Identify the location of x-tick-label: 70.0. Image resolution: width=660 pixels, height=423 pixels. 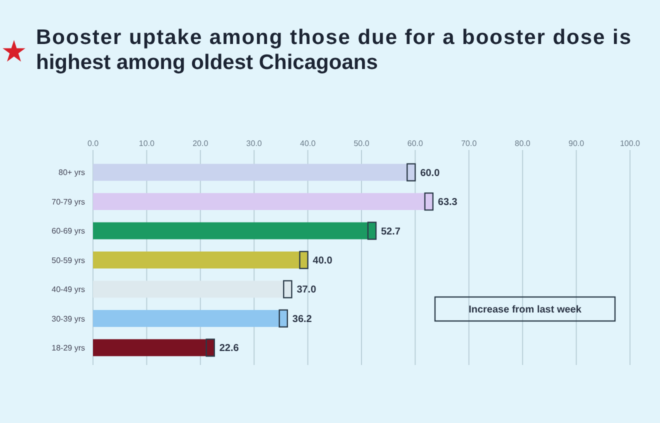
(469, 143).